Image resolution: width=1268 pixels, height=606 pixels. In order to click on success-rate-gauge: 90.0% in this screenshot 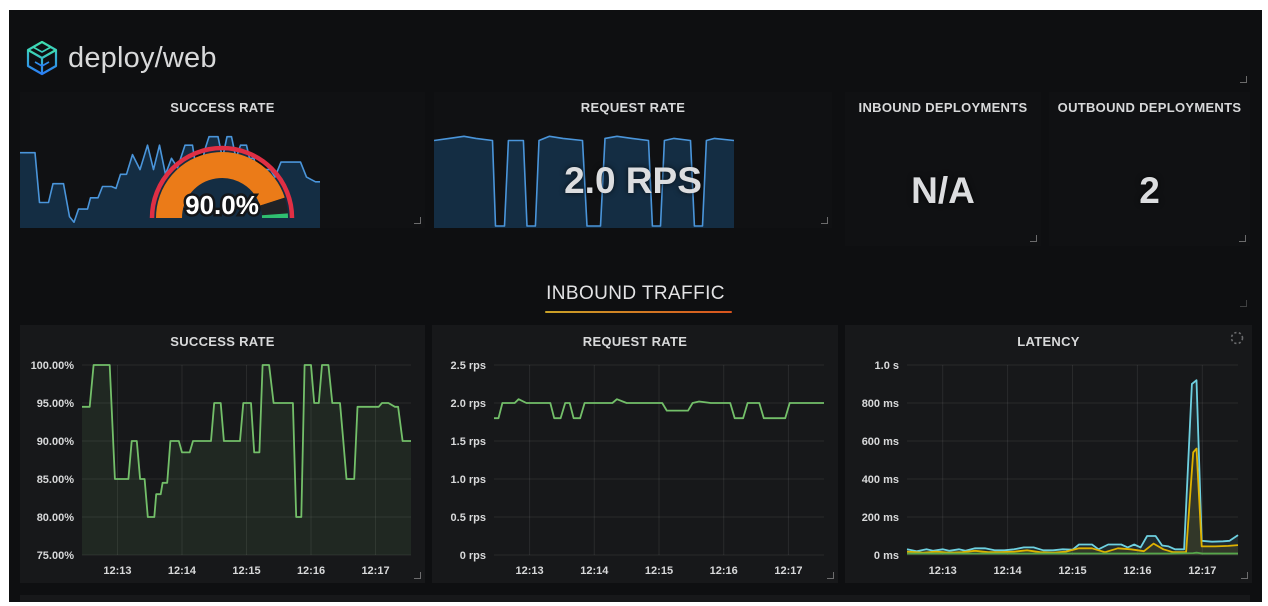, I will do `click(222, 181)`.